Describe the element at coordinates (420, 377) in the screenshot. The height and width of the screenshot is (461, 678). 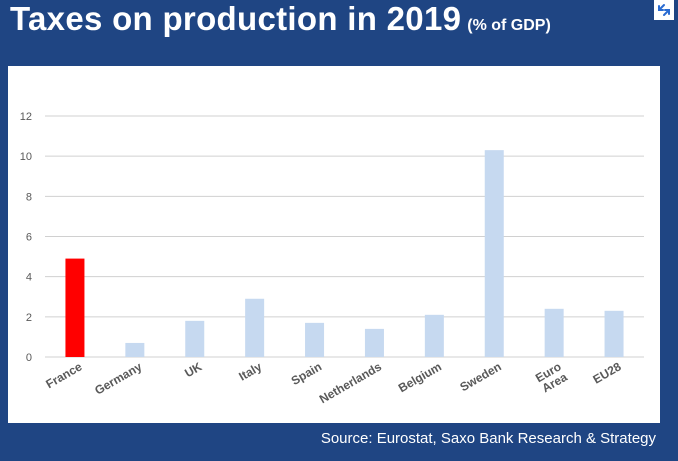
I see `x-tick-label: Belgium` at that location.